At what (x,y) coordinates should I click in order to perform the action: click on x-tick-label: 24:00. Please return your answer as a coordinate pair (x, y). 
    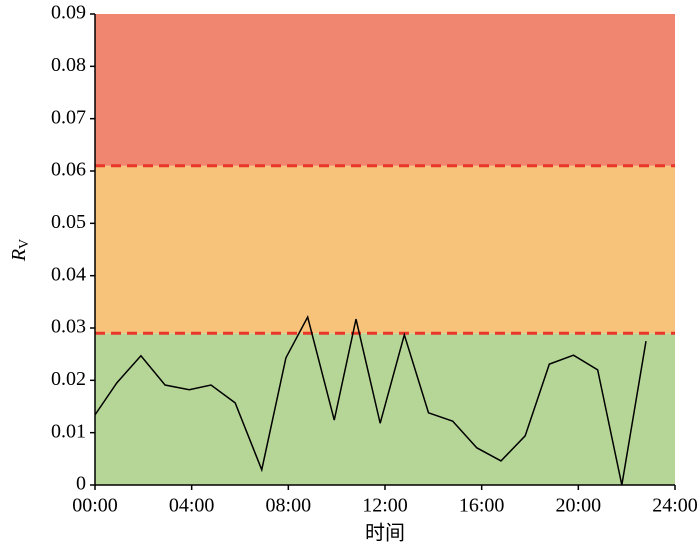
    Looking at the image, I should click on (675, 506).